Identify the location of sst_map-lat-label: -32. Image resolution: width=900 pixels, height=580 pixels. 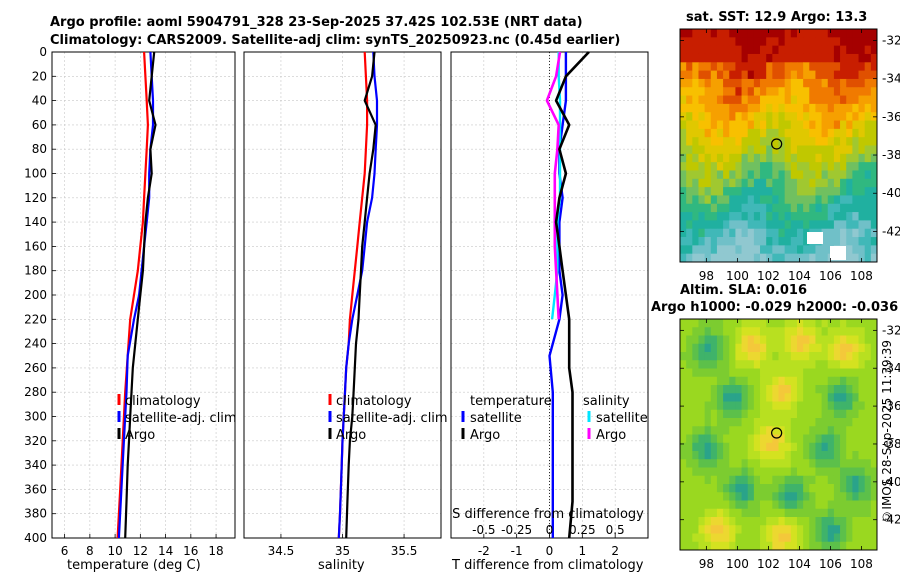
(891, 40).